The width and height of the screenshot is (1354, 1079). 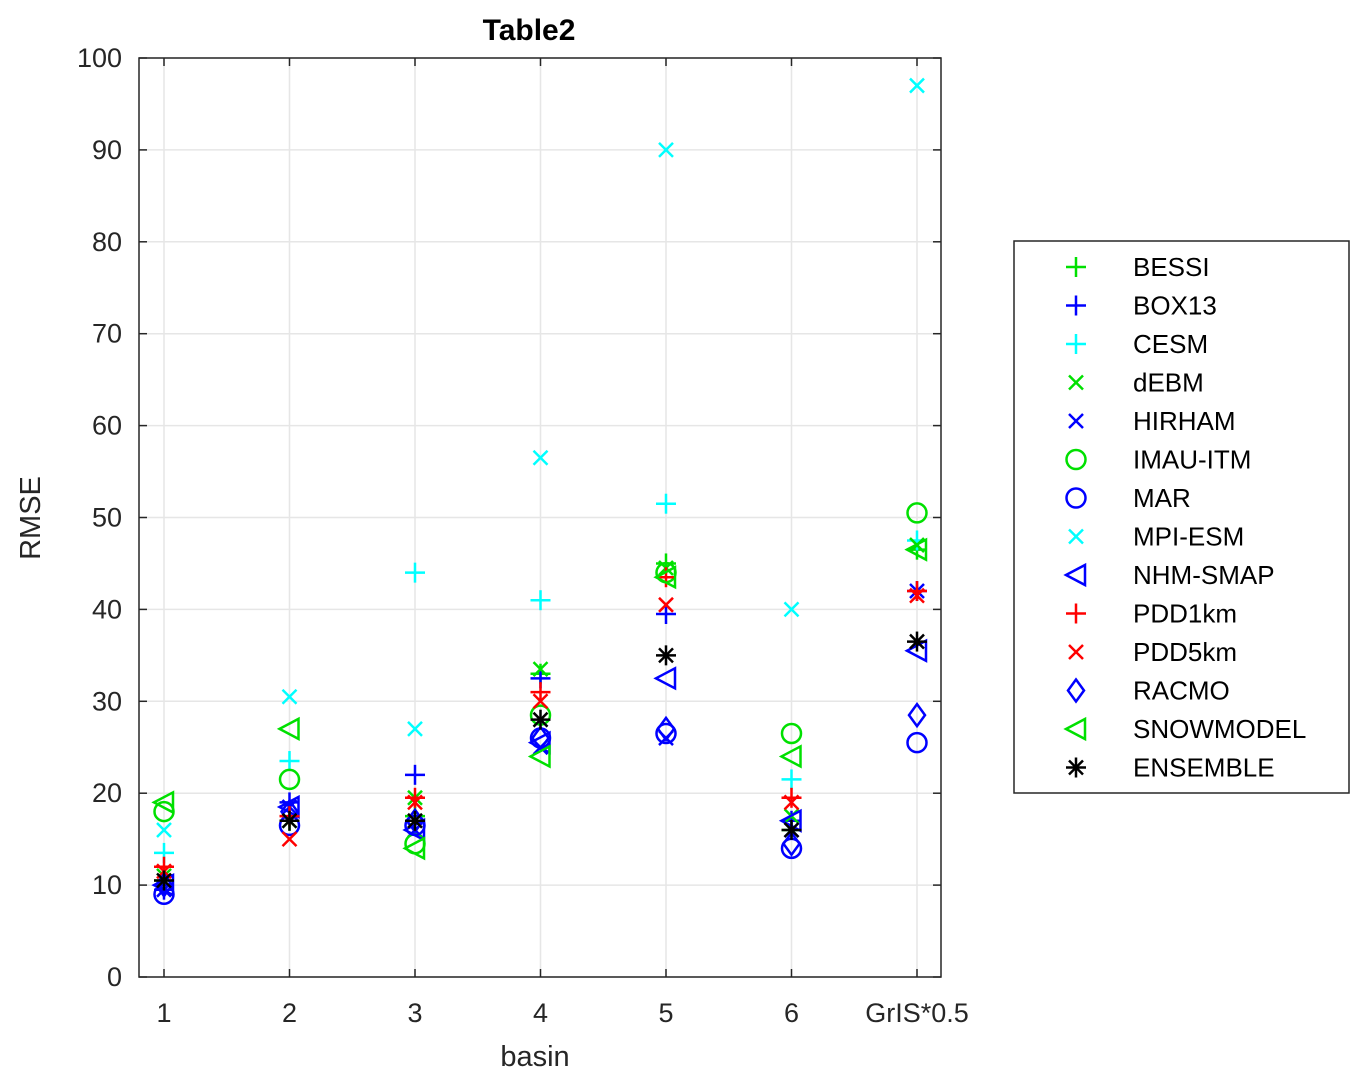 I want to click on legend-label: BOX13, so click(x=1175, y=306).